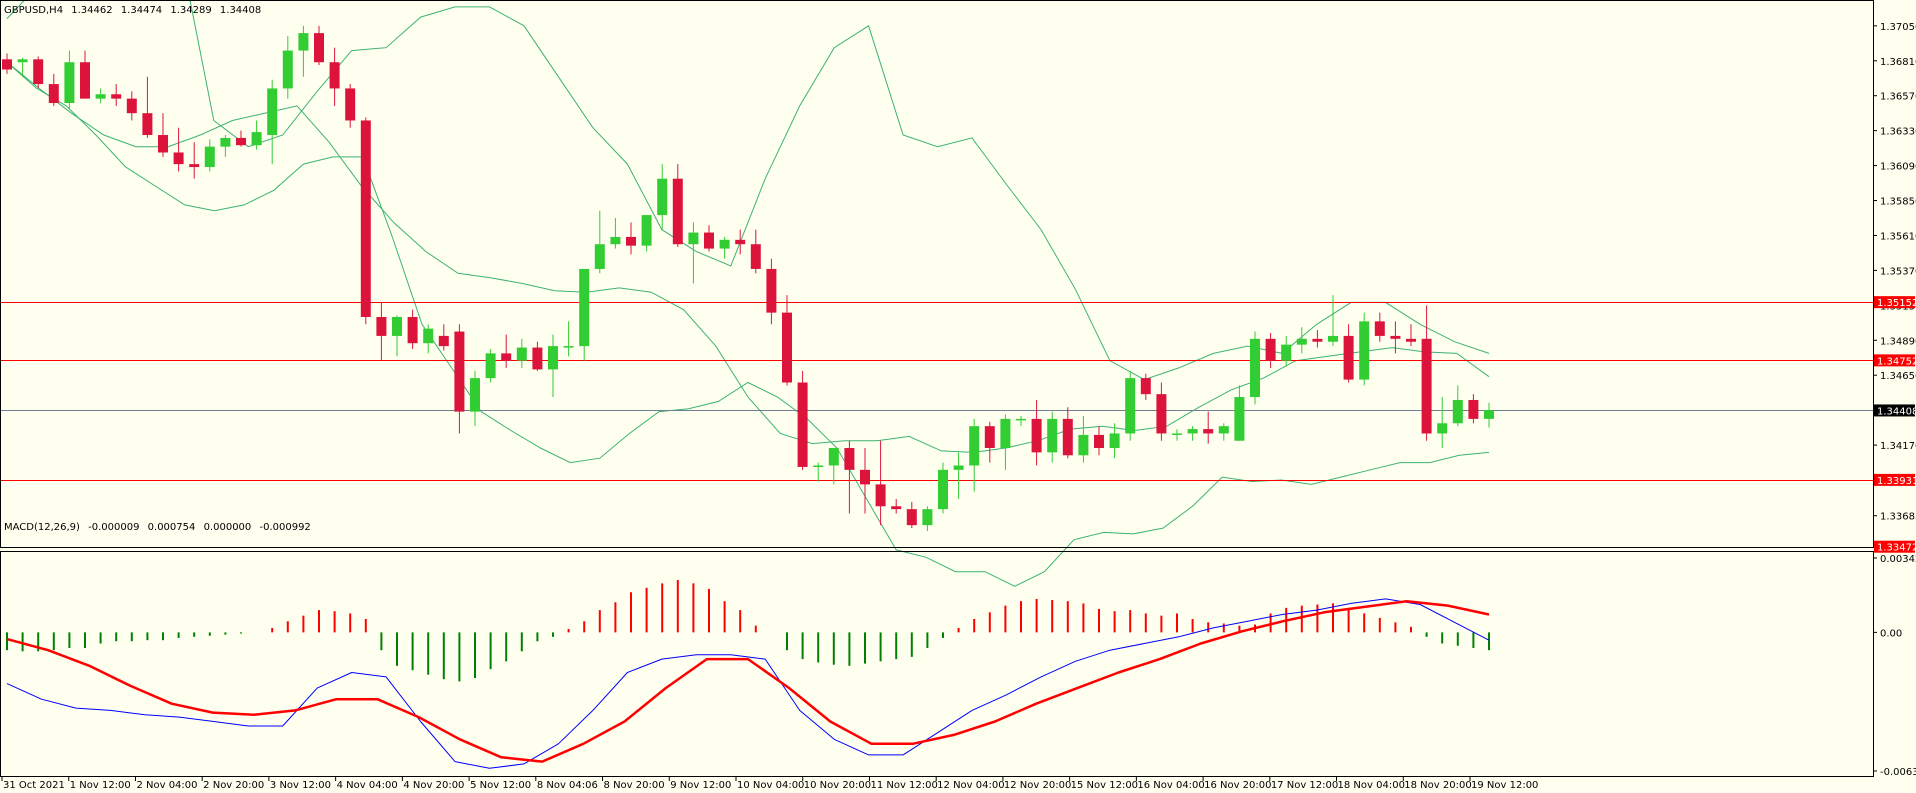 Image resolution: width=1916 pixels, height=793 pixels. I want to click on time-tick-label: 5 Nov 12:00, so click(500, 785).